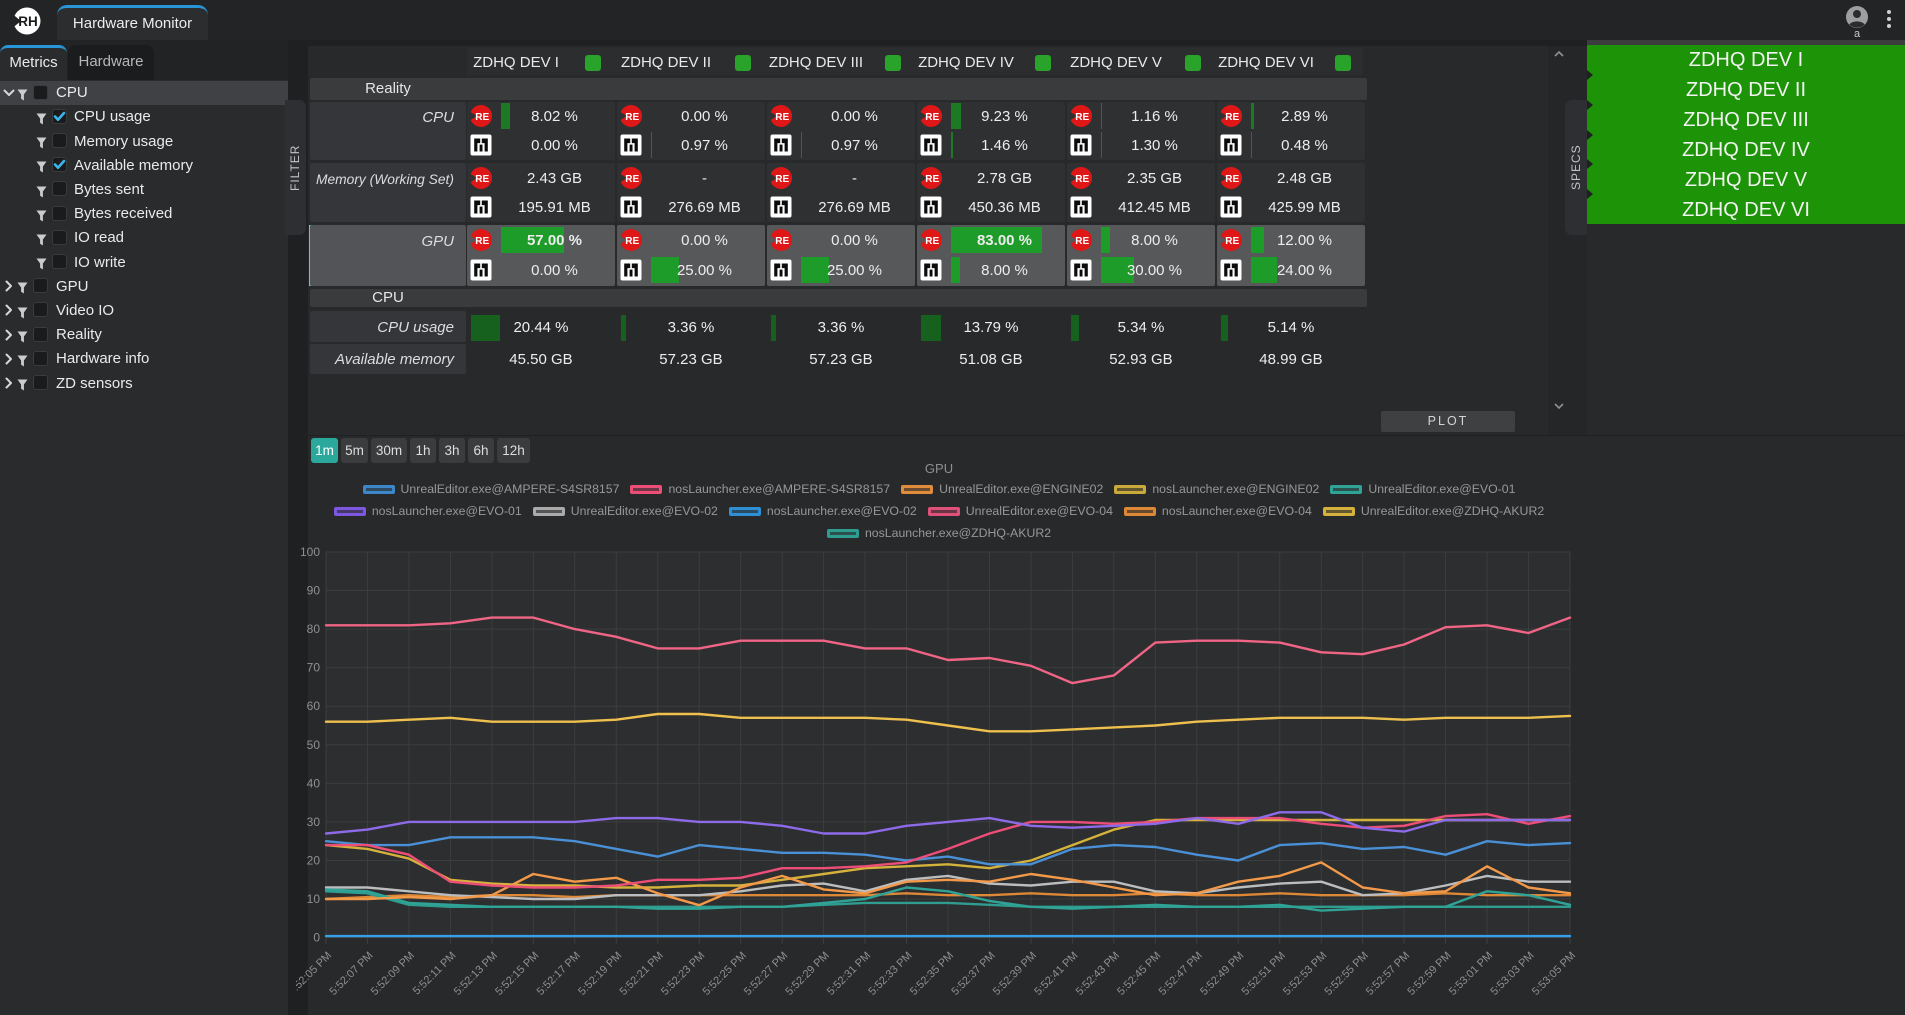 The width and height of the screenshot is (1905, 1015). What do you see at coordinates (849, 974) in the screenshot?
I see `svg-text: 5:52:31 PM` at bounding box center [849, 974].